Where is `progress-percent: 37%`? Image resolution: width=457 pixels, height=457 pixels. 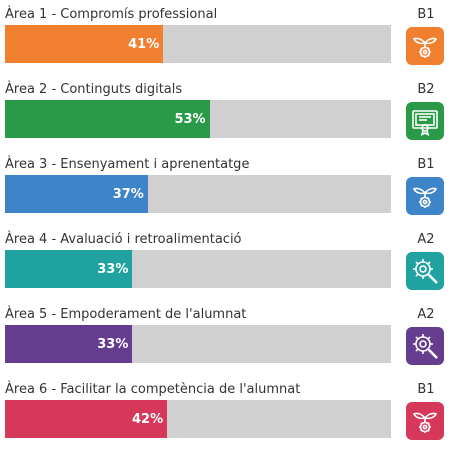 progress-percent: 37% is located at coordinates (128, 194).